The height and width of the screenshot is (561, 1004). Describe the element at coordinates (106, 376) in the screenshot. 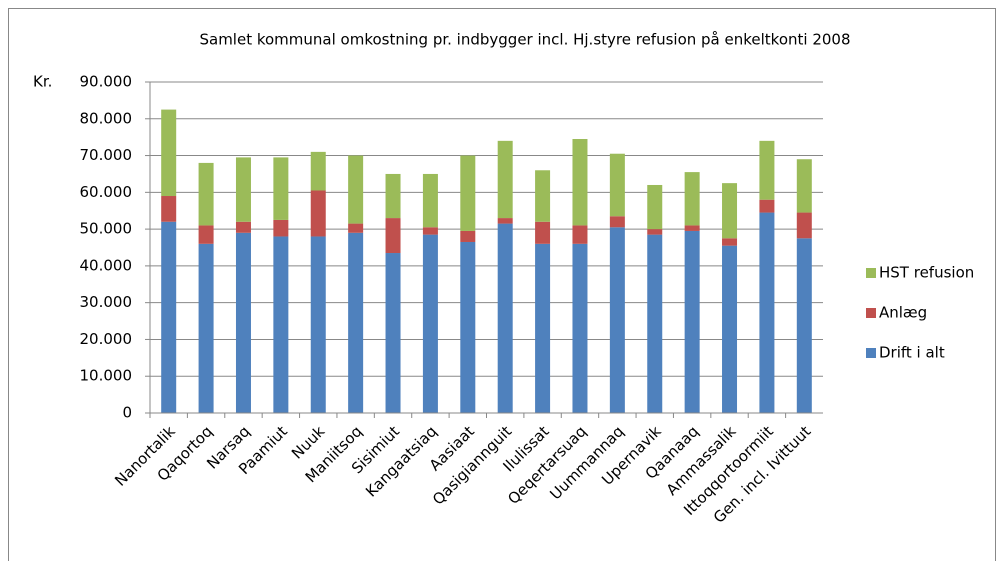

I see `y-tick-label: 10.000` at that location.